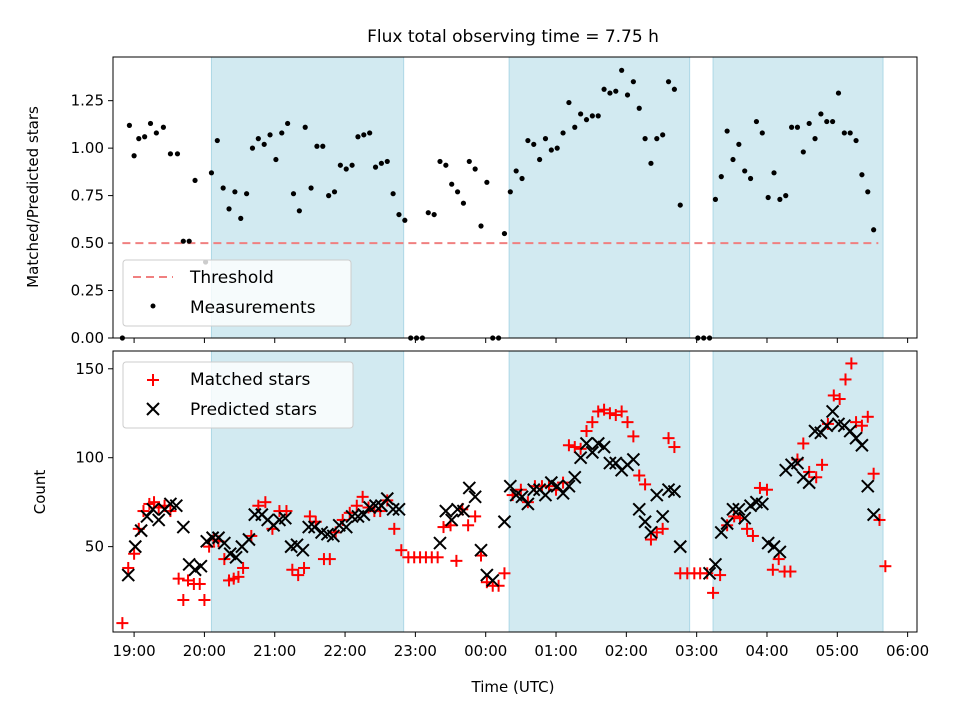 This screenshot has width=960, height=720. What do you see at coordinates (153, 380) in the screenshot?
I see `legend-matched-swatch` at bounding box center [153, 380].